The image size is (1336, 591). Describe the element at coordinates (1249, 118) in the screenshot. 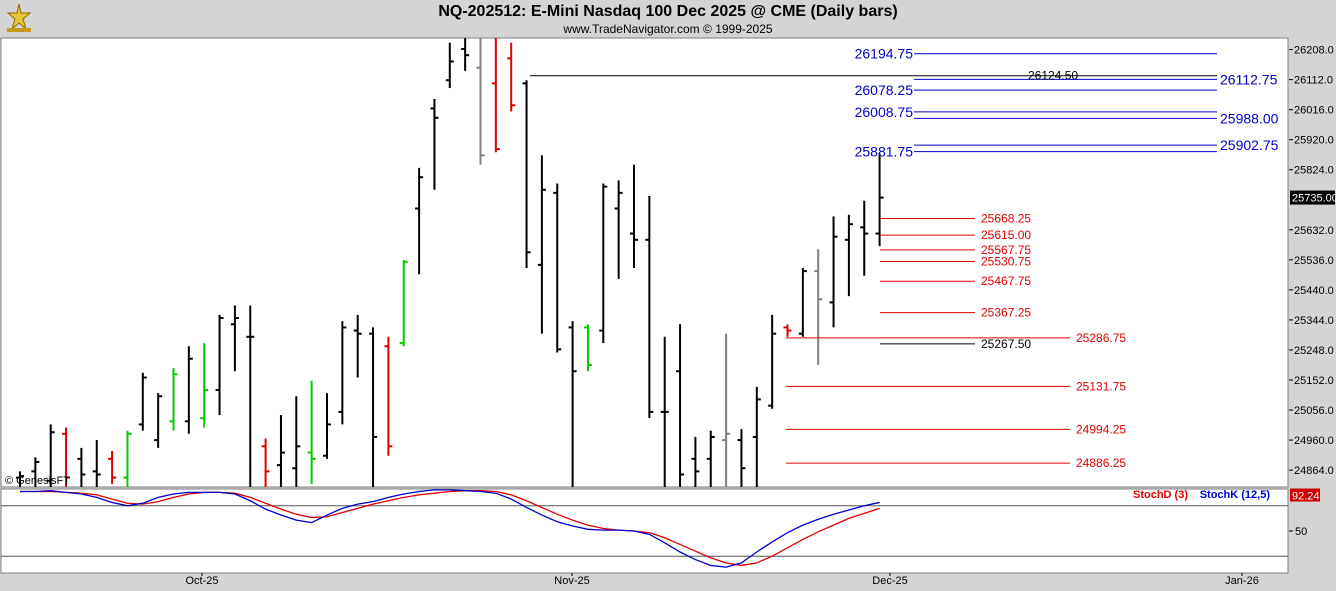

I see `blue-level-label: 25988.00` at that location.